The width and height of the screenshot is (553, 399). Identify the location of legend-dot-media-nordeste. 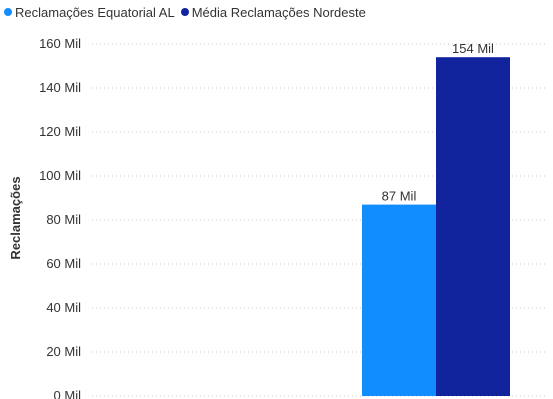
(184, 12).